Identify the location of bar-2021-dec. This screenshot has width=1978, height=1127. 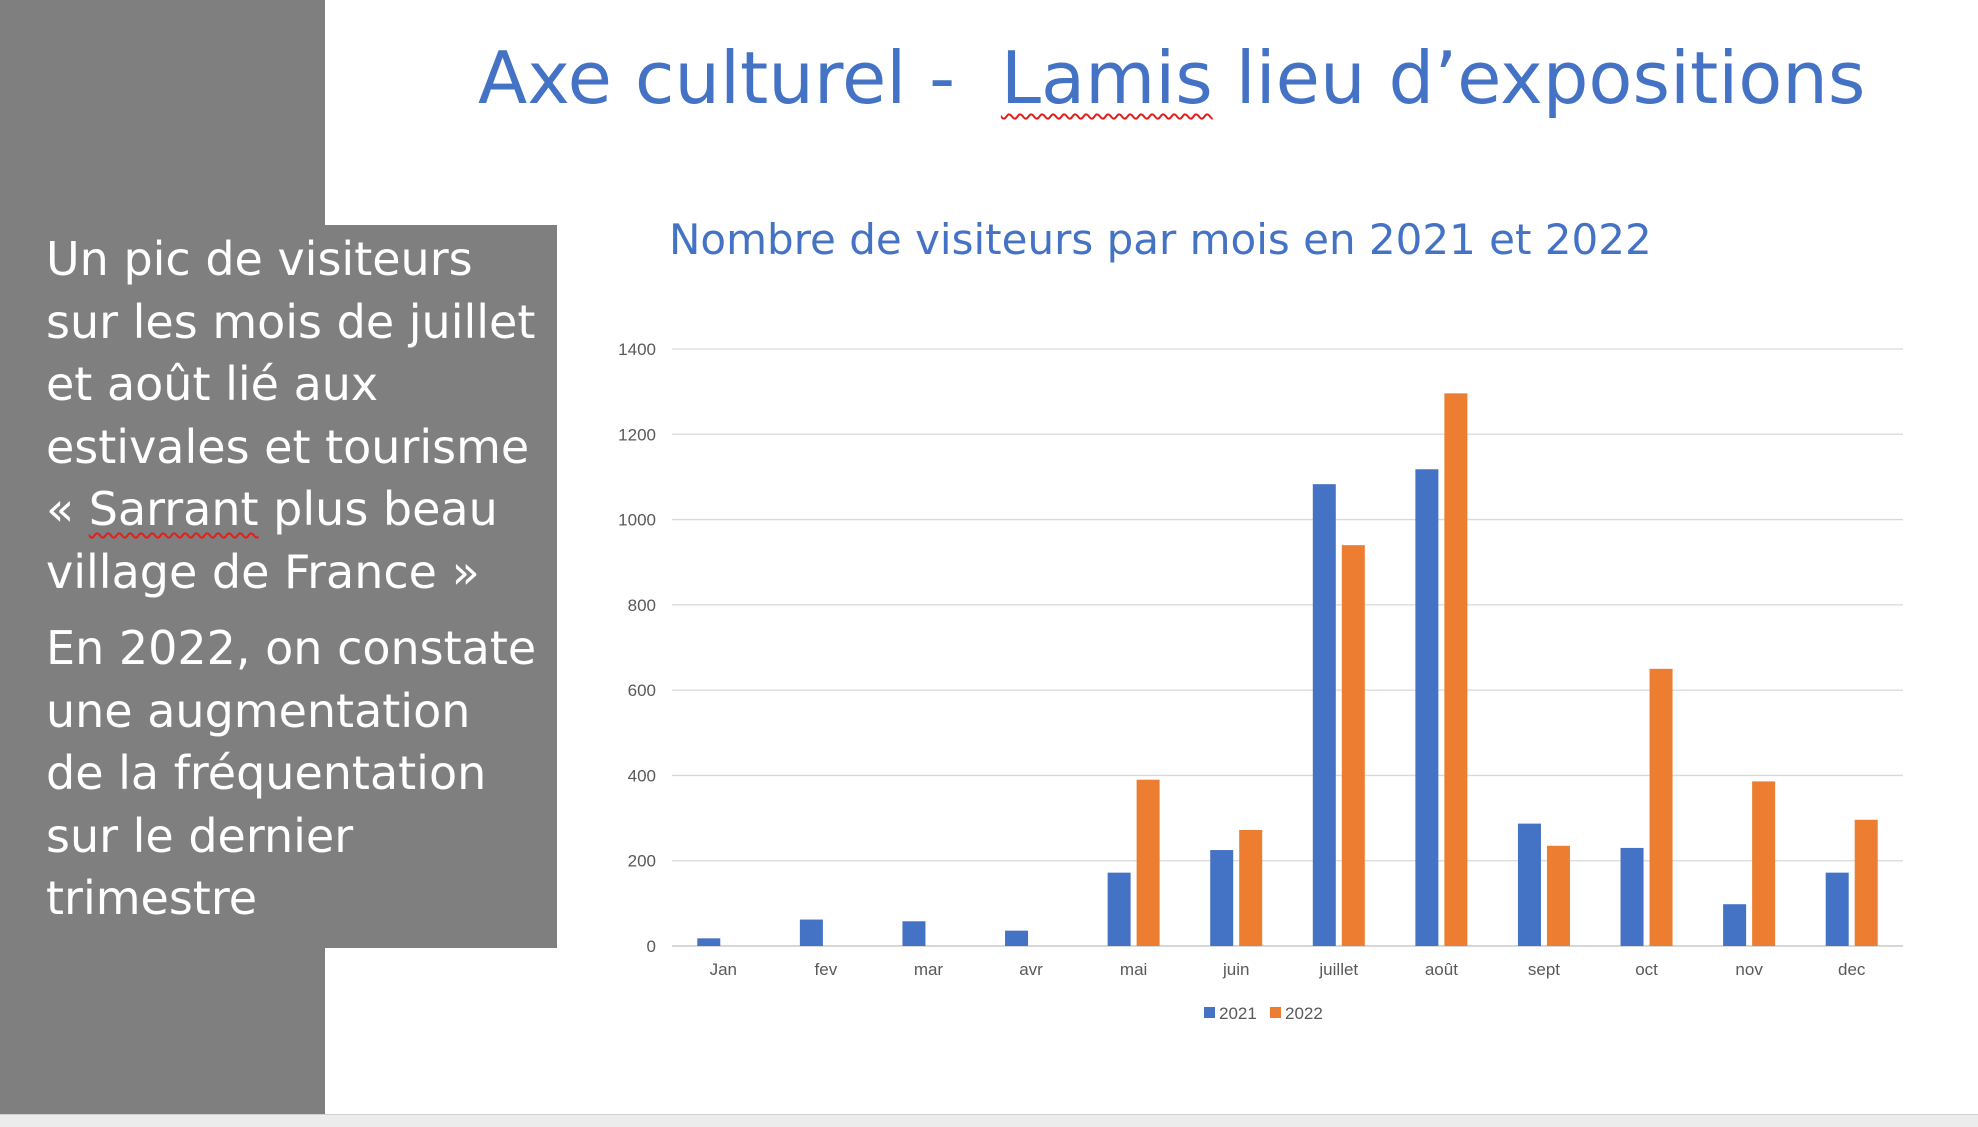
(1837, 909).